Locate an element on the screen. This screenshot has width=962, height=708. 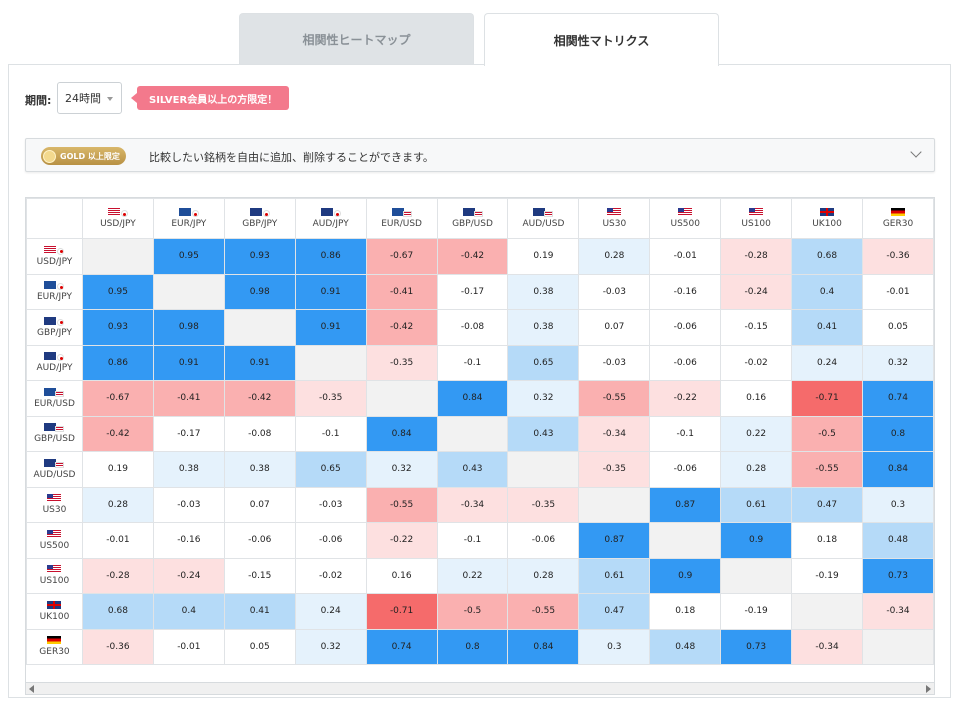
row-header-label: GBP/JPY is located at coordinates (54, 332).